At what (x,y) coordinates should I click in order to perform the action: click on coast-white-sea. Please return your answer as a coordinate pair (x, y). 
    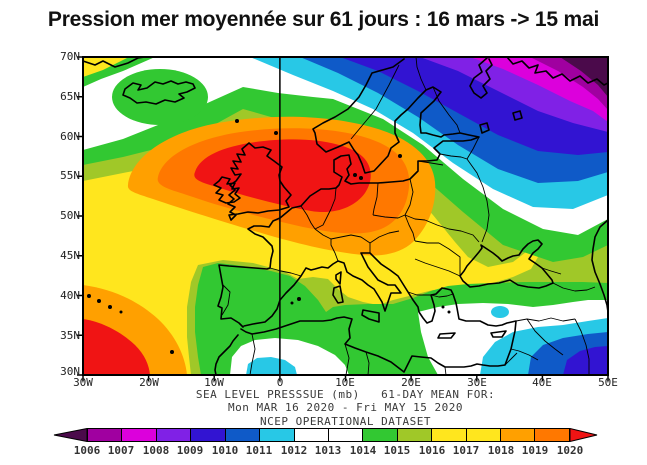
    Looking at the image, I should click on (481, 78).